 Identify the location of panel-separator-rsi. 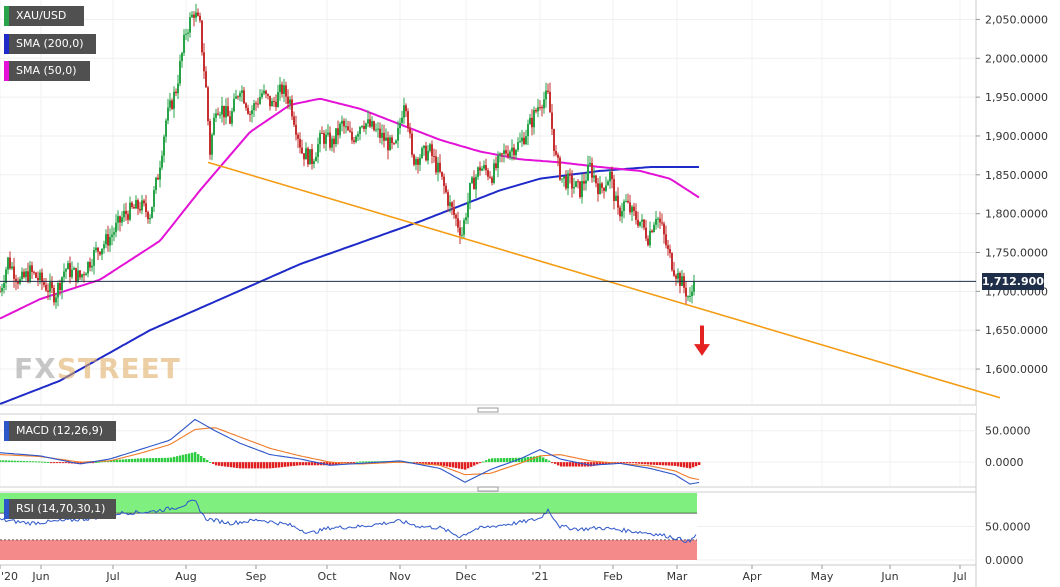
(488, 489).